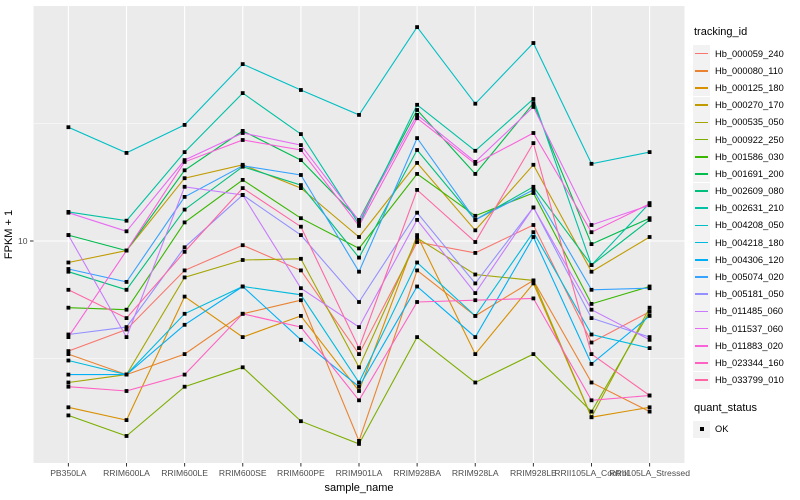  Describe the element at coordinates (746, 311) in the screenshot. I see `legend-item-Hb_011485_060: Hb_011485_060` at that location.